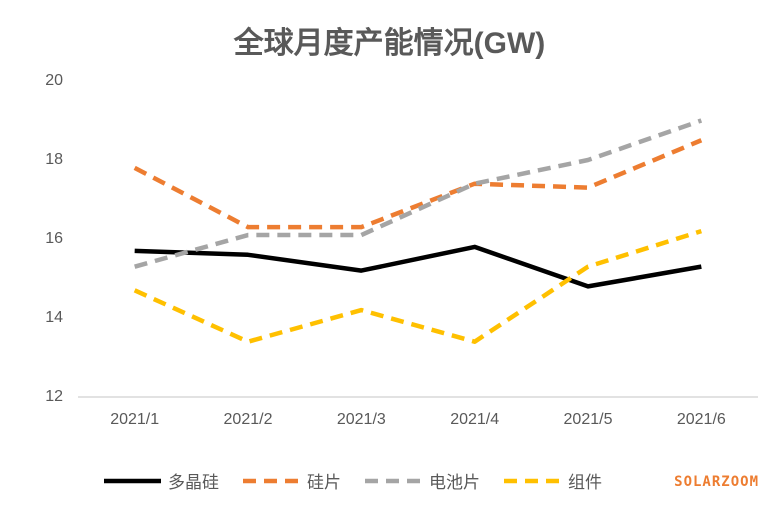  Describe the element at coordinates (54, 80) in the screenshot. I see `y-tick-label: 20` at that location.